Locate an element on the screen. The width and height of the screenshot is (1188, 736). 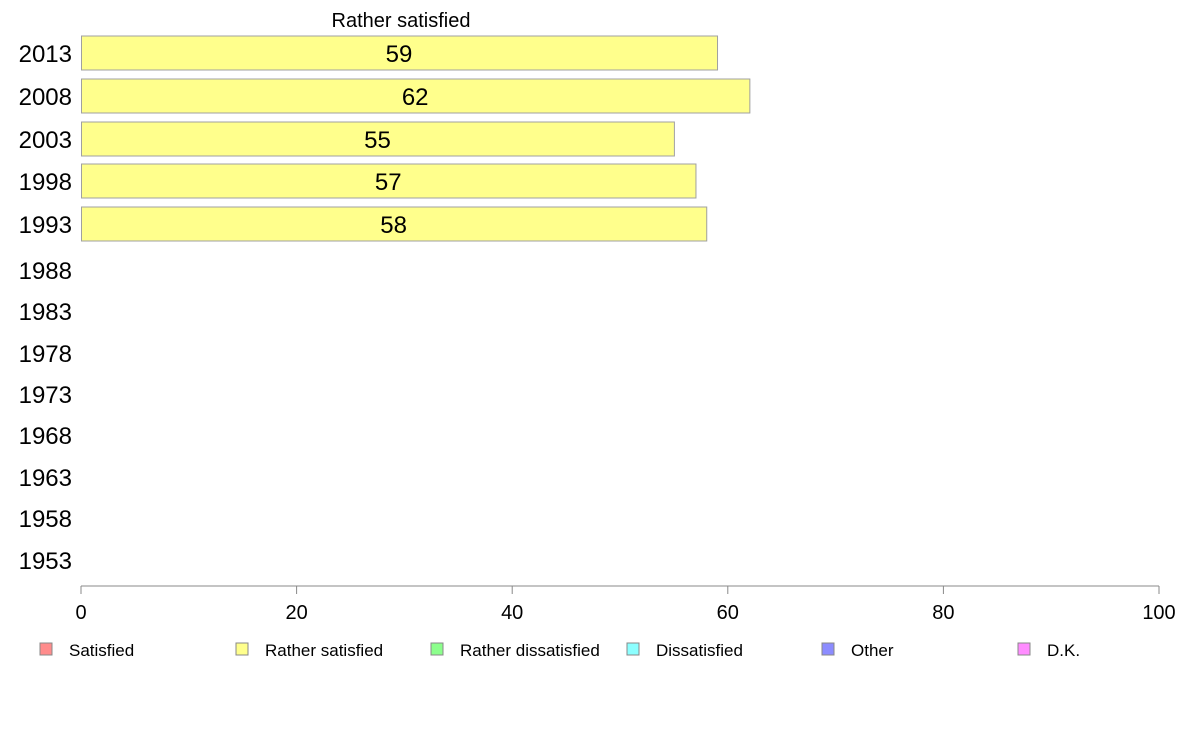
legend-entry: Rather satisfied is located at coordinates (324, 650).